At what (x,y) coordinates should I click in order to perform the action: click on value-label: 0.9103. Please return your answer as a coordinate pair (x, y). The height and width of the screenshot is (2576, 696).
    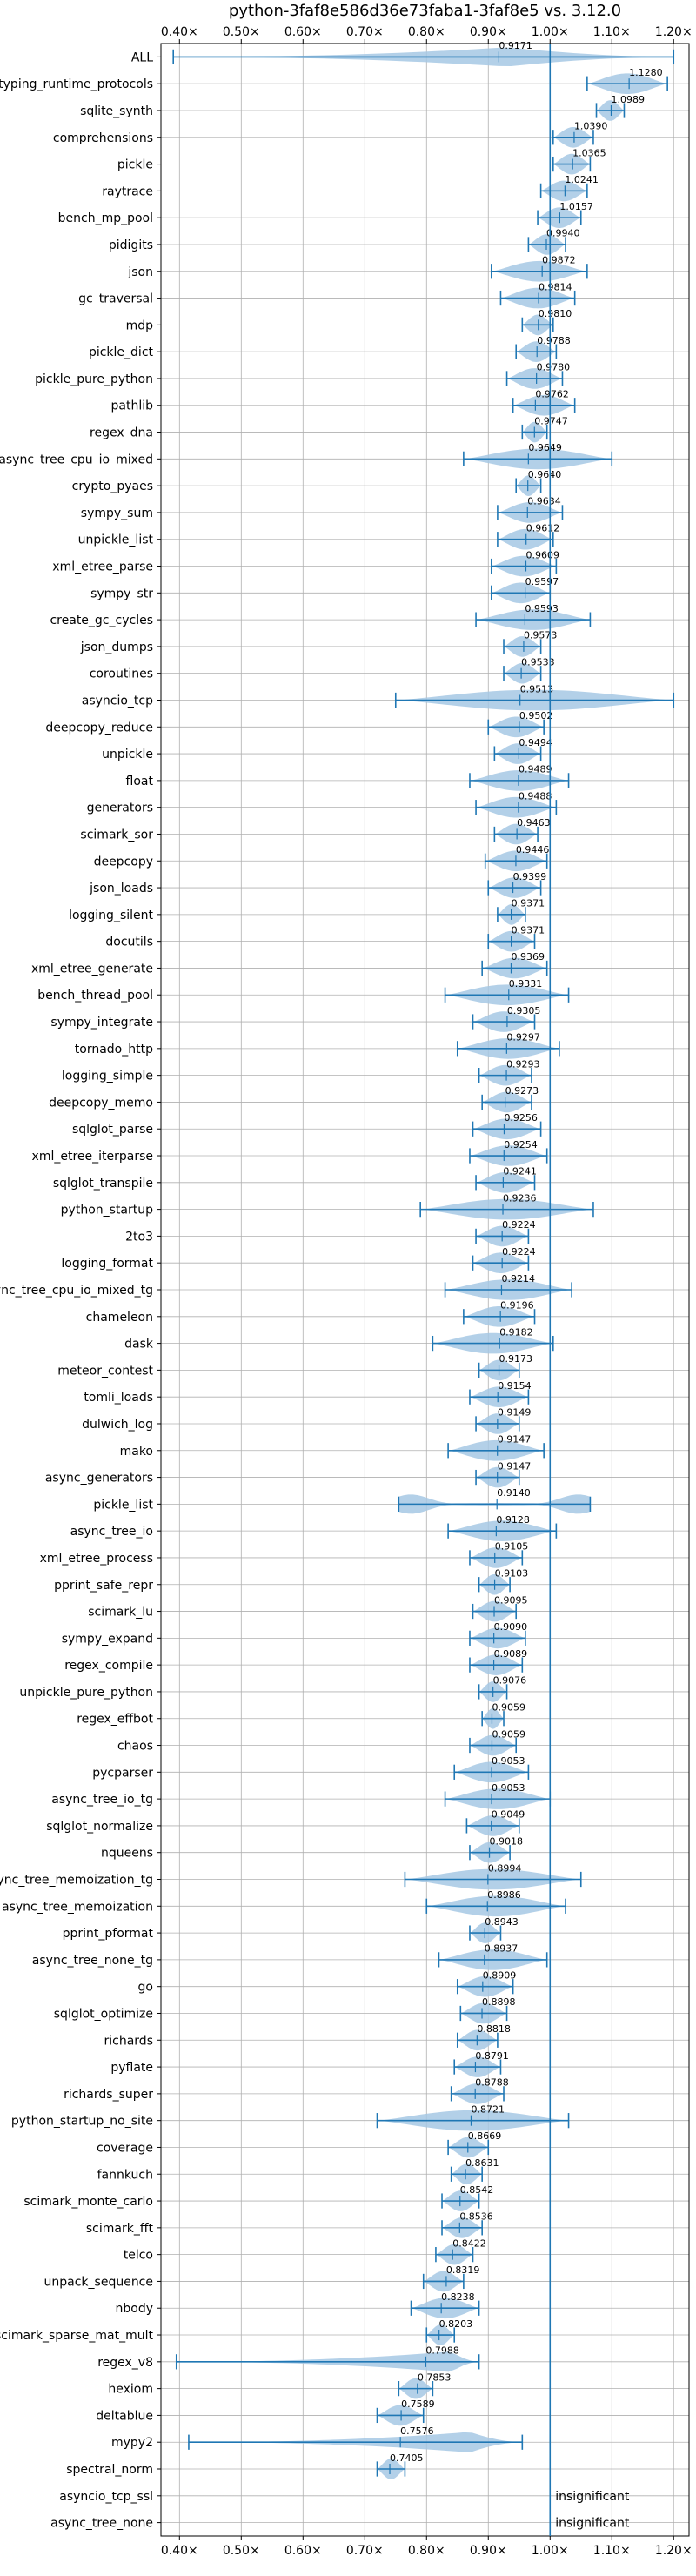
    Looking at the image, I should click on (512, 1574).